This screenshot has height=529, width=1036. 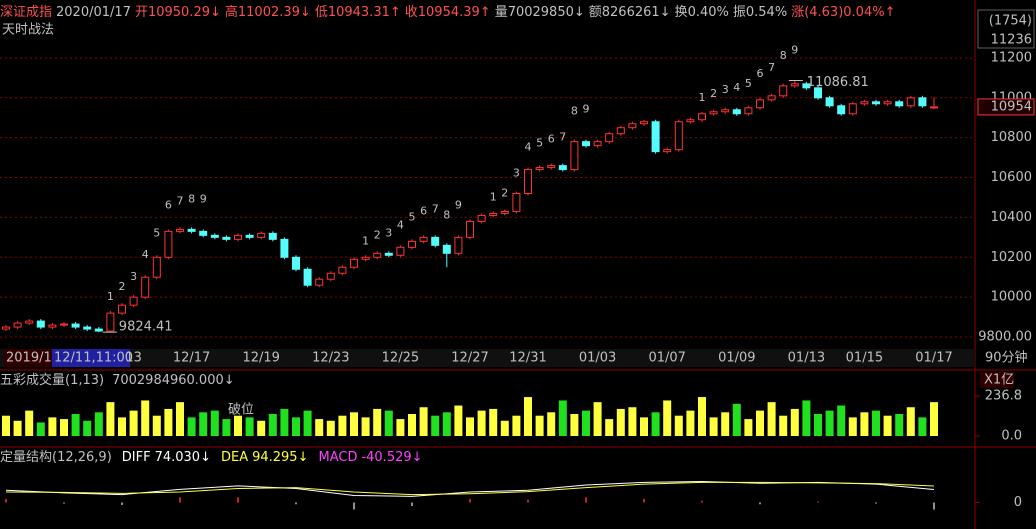 I want to click on cursor-date: 12/11,11:00, so click(x=93, y=358).